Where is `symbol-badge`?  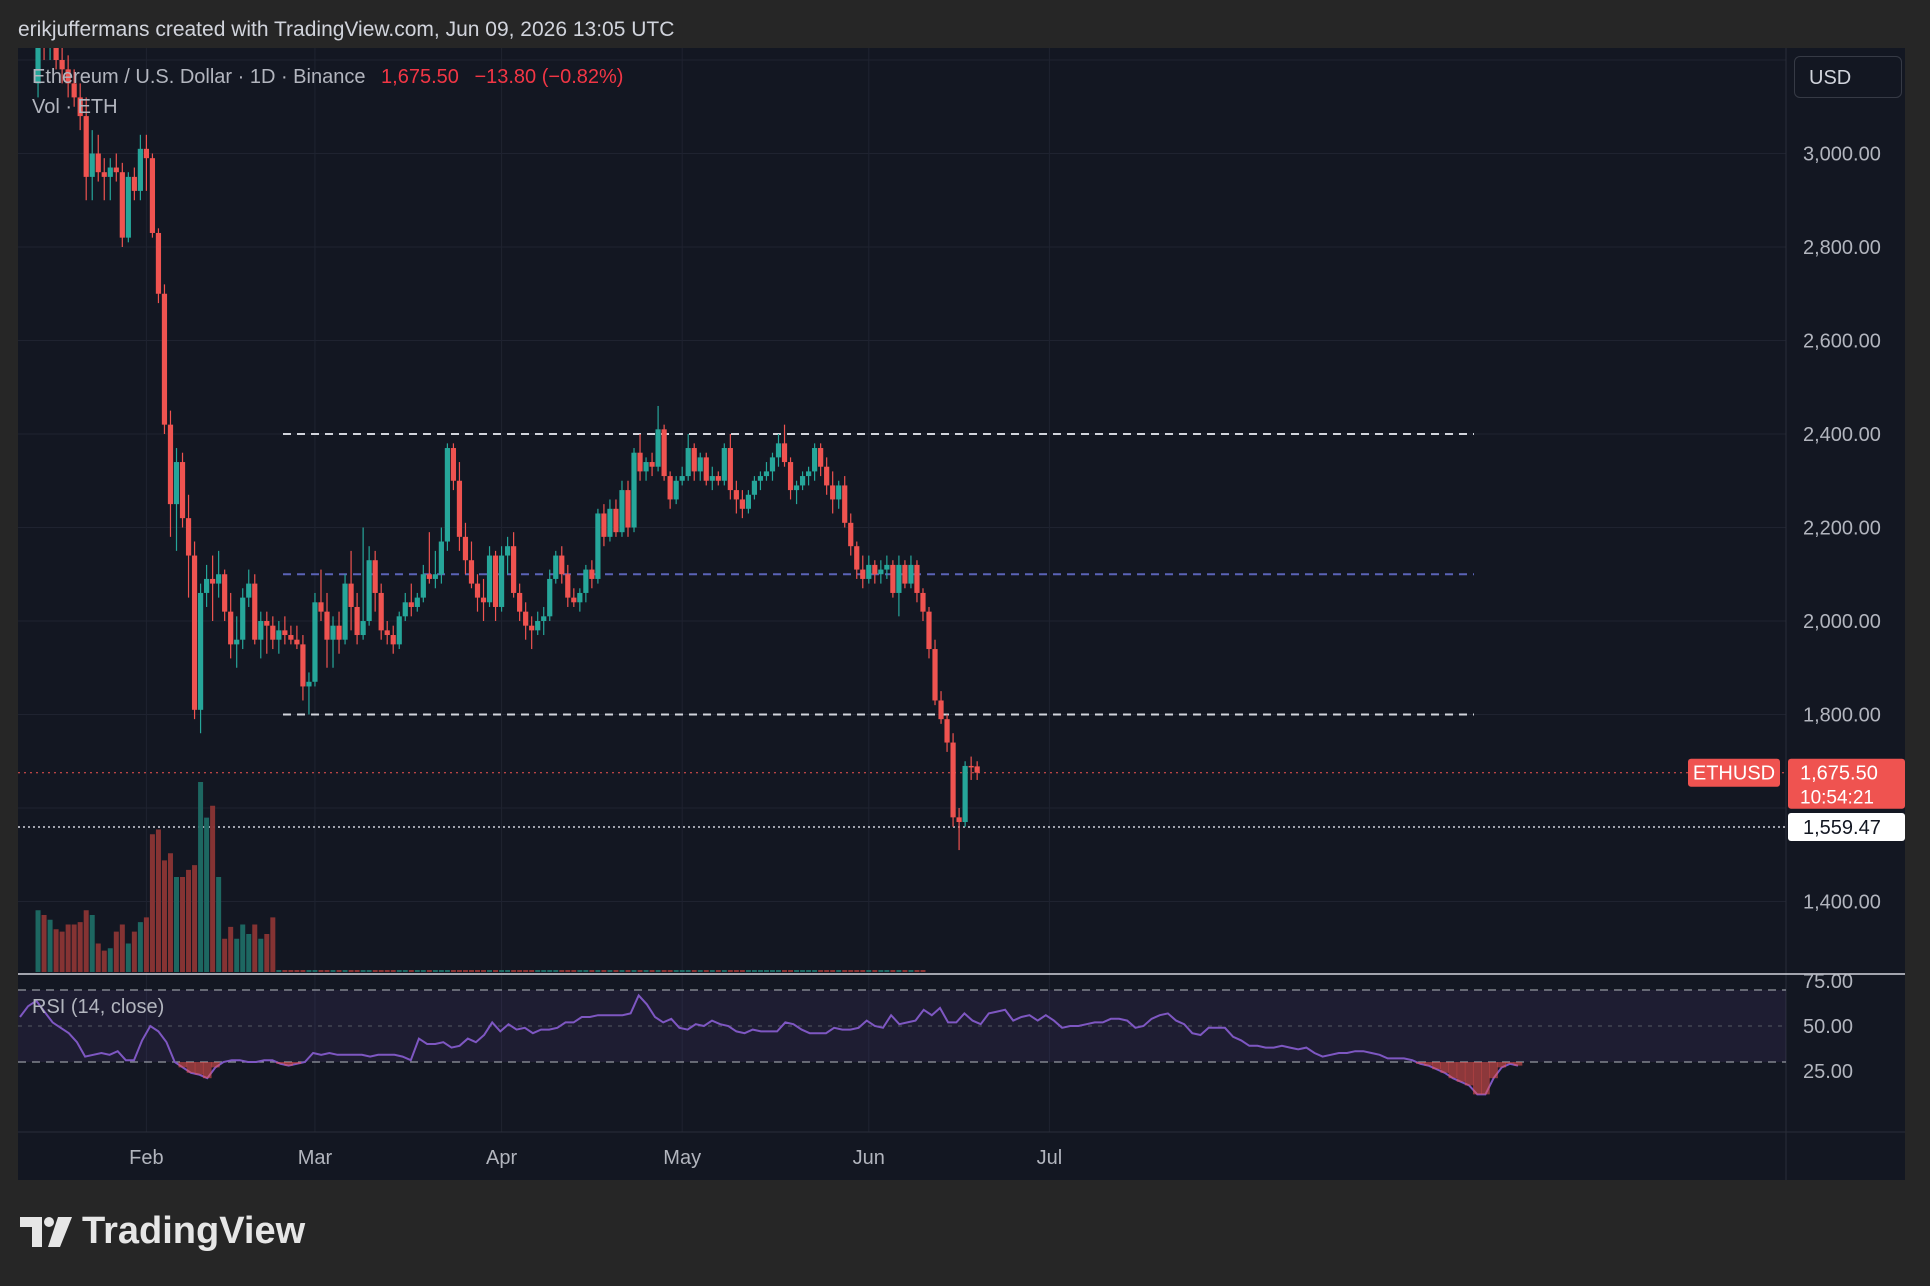
symbol-badge is located at coordinates (1734, 772).